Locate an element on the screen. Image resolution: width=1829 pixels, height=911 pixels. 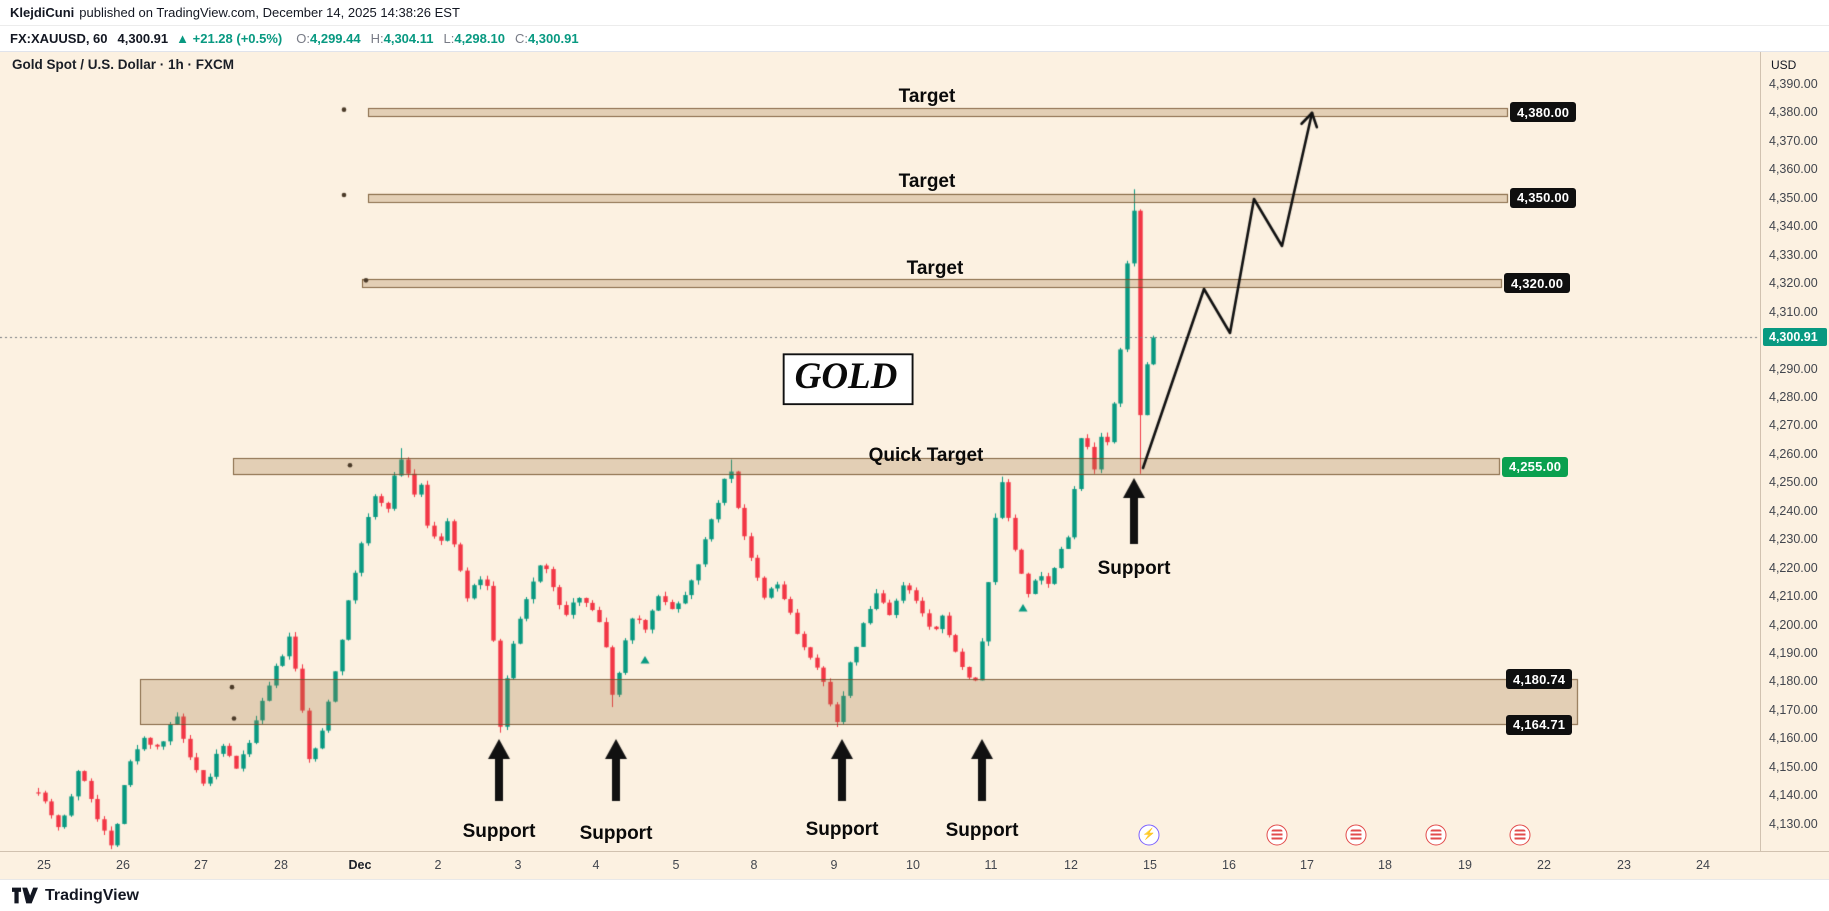
price-change: ▲ +21.28 (+0.5%) is located at coordinates (229, 38).